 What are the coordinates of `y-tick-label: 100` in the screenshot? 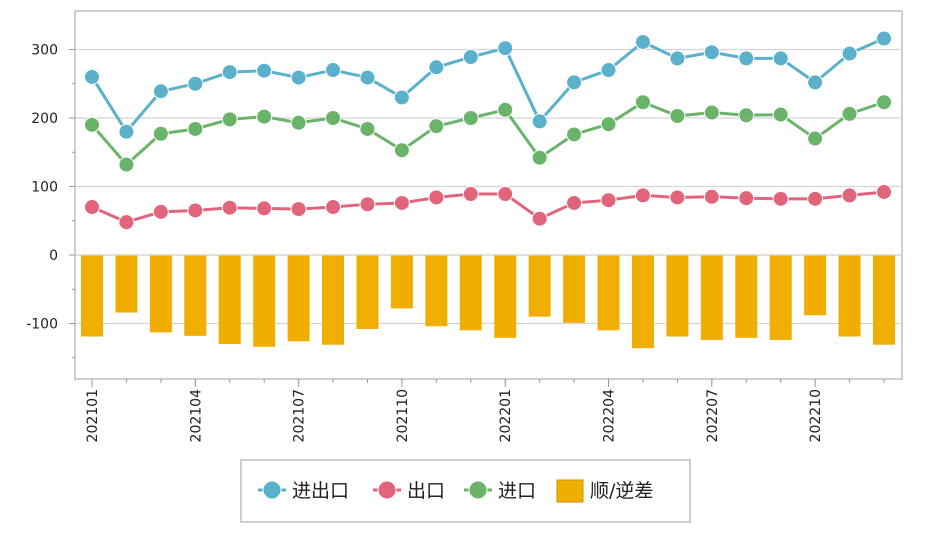 It's located at (44, 188).